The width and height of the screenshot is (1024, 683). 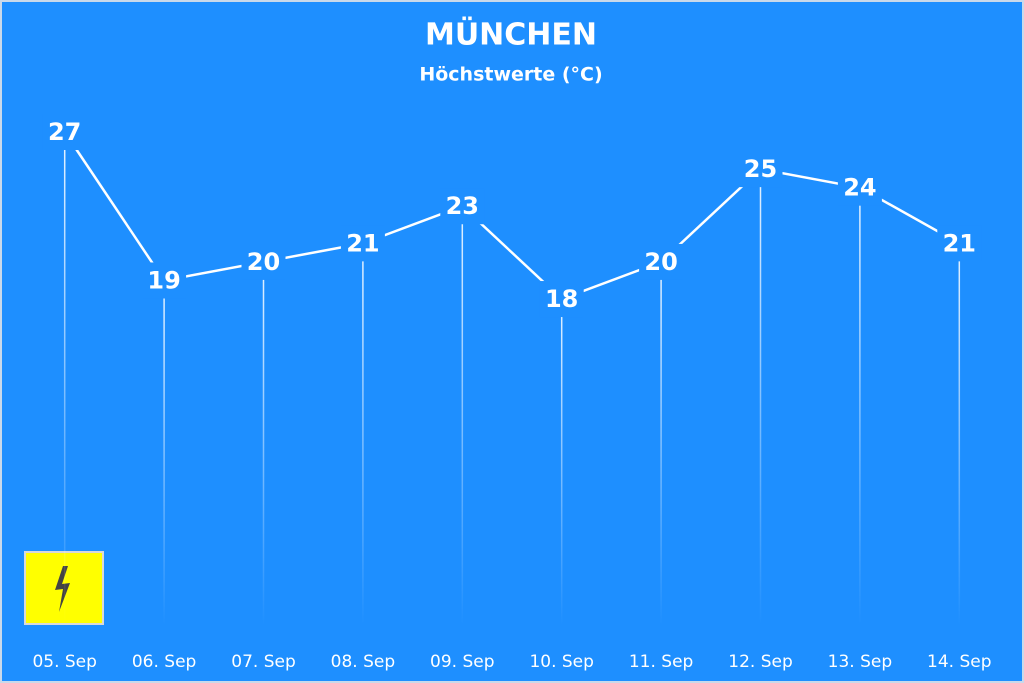 What do you see at coordinates (561, 662) in the screenshot?
I see `x-tick-label: 10. Sep` at bounding box center [561, 662].